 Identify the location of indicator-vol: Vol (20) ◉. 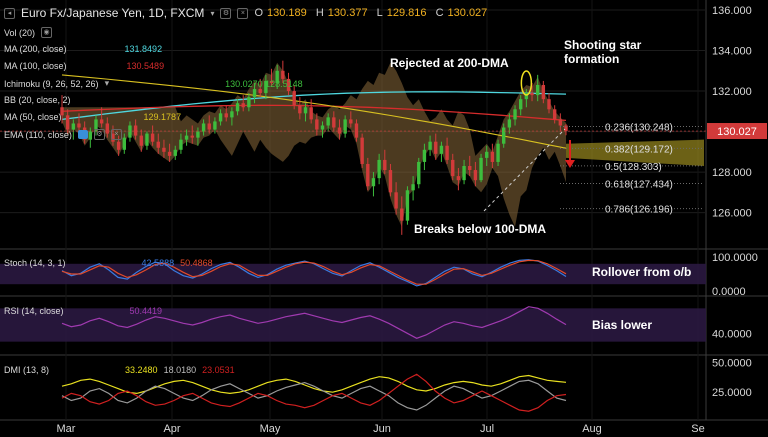
(28, 32).